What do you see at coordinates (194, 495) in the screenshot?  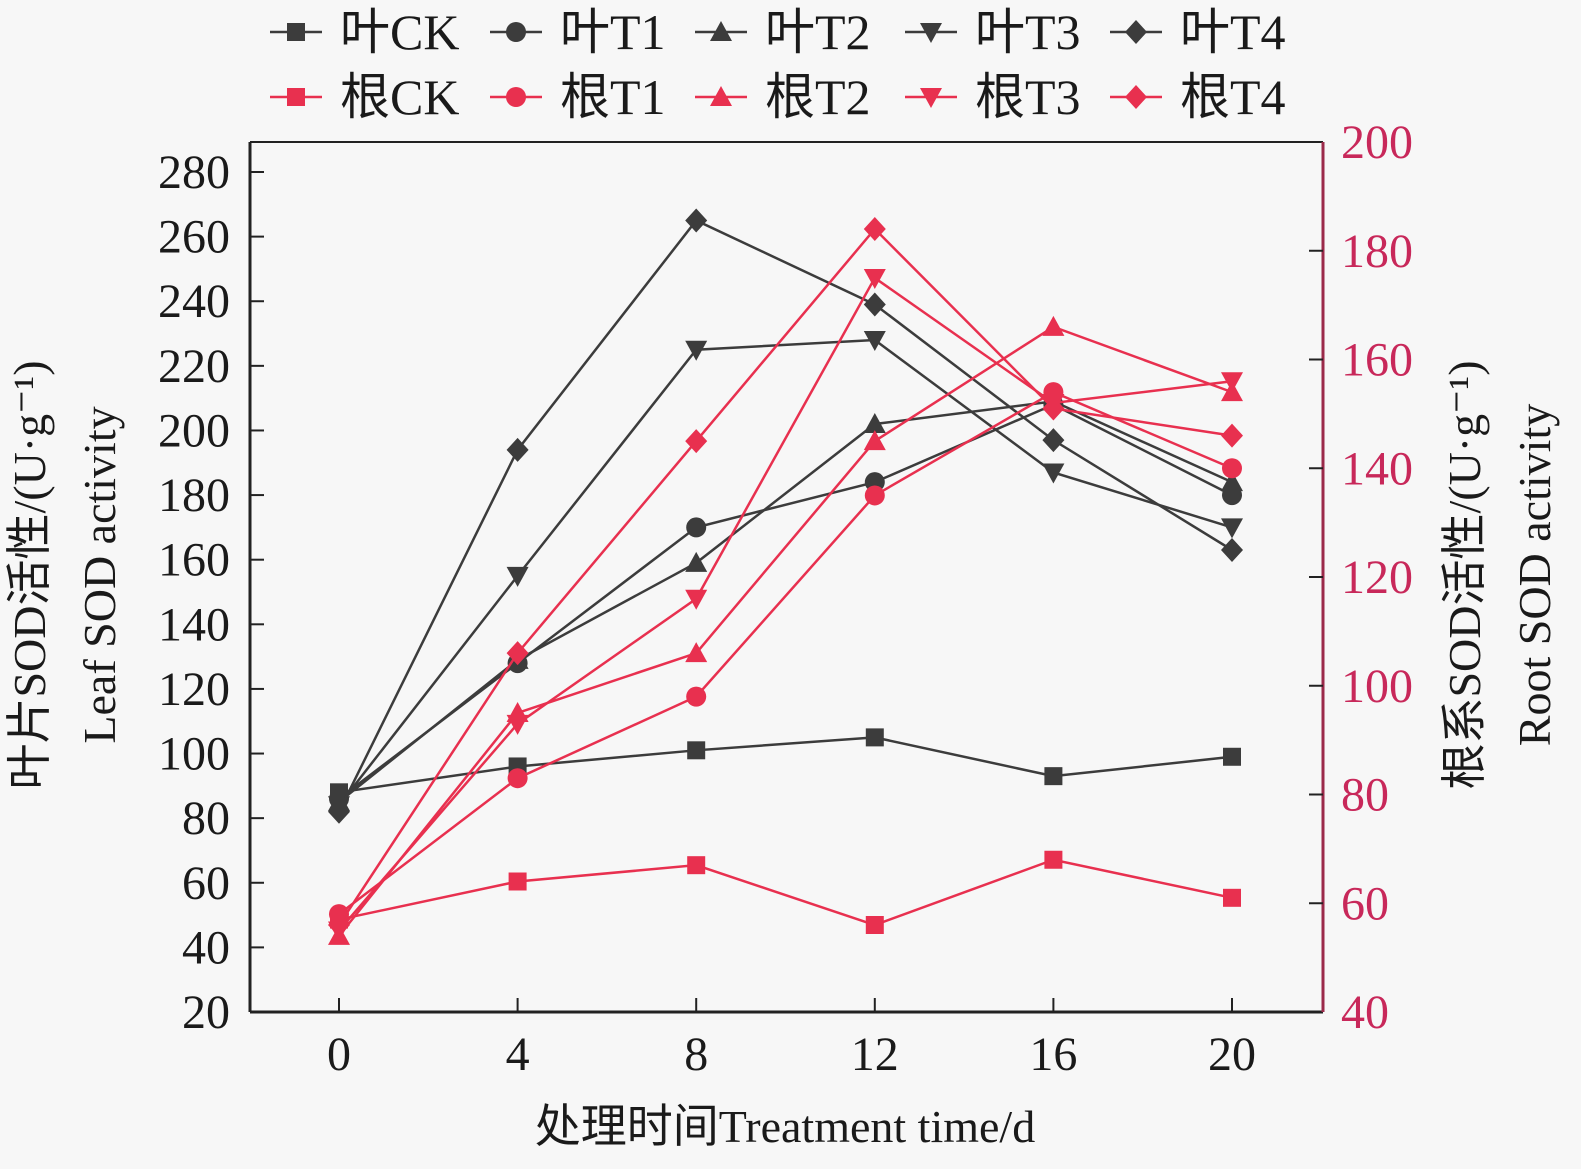 I see `left-tick-label: 180` at bounding box center [194, 495].